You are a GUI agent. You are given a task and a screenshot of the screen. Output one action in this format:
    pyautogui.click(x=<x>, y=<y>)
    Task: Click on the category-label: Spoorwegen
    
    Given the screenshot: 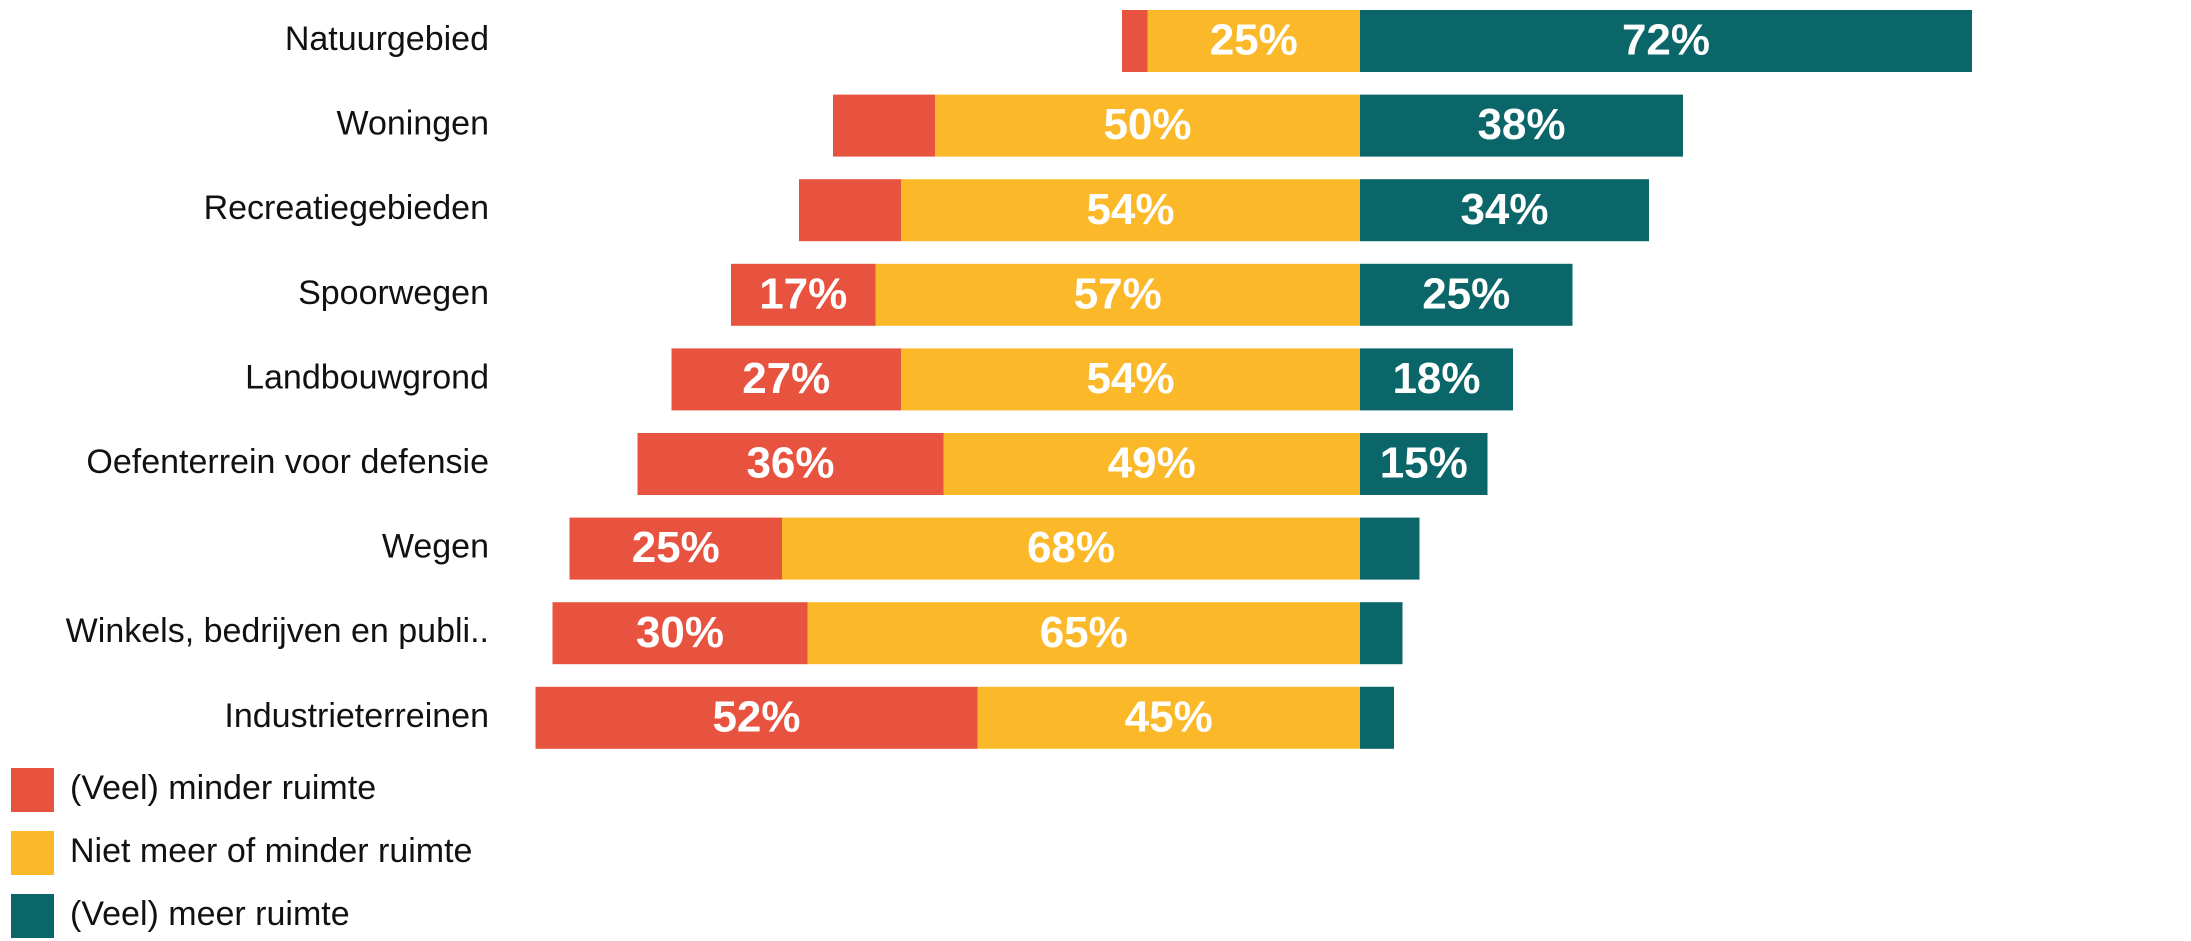 What is the action you would take?
    pyautogui.click(x=393, y=293)
    